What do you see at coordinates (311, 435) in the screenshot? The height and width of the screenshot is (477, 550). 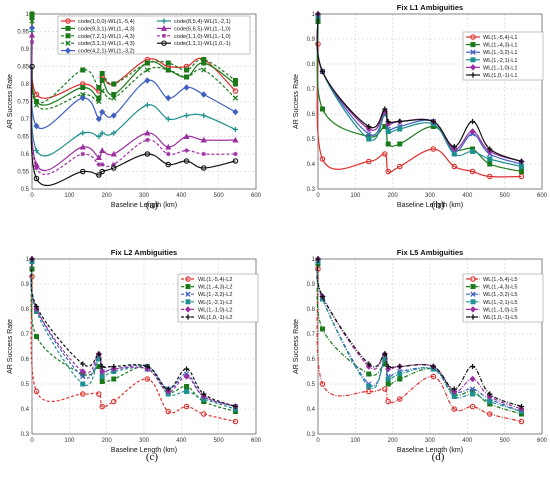 I see `y-tick-label: 0.3` at bounding box center [311, 435].